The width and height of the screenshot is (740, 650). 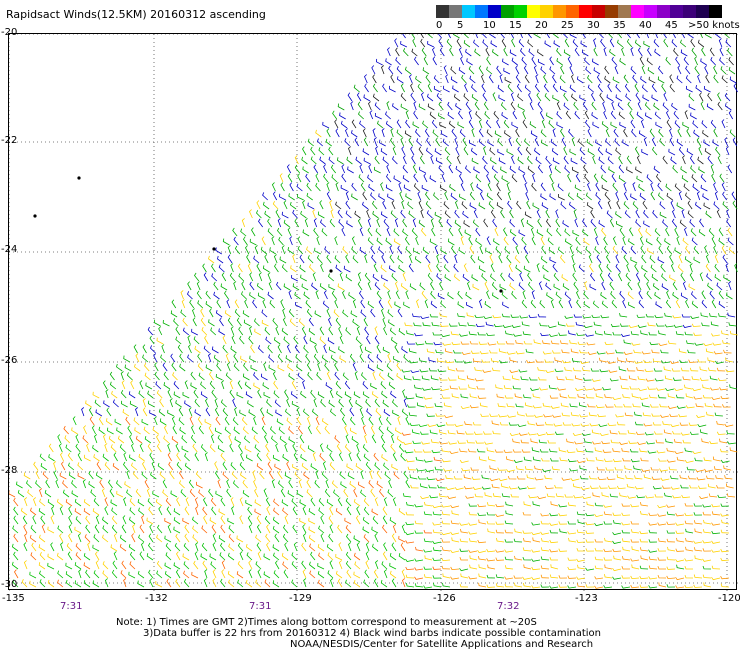 I want to click on lon-label--129: -129, so click(x=300, y=598).